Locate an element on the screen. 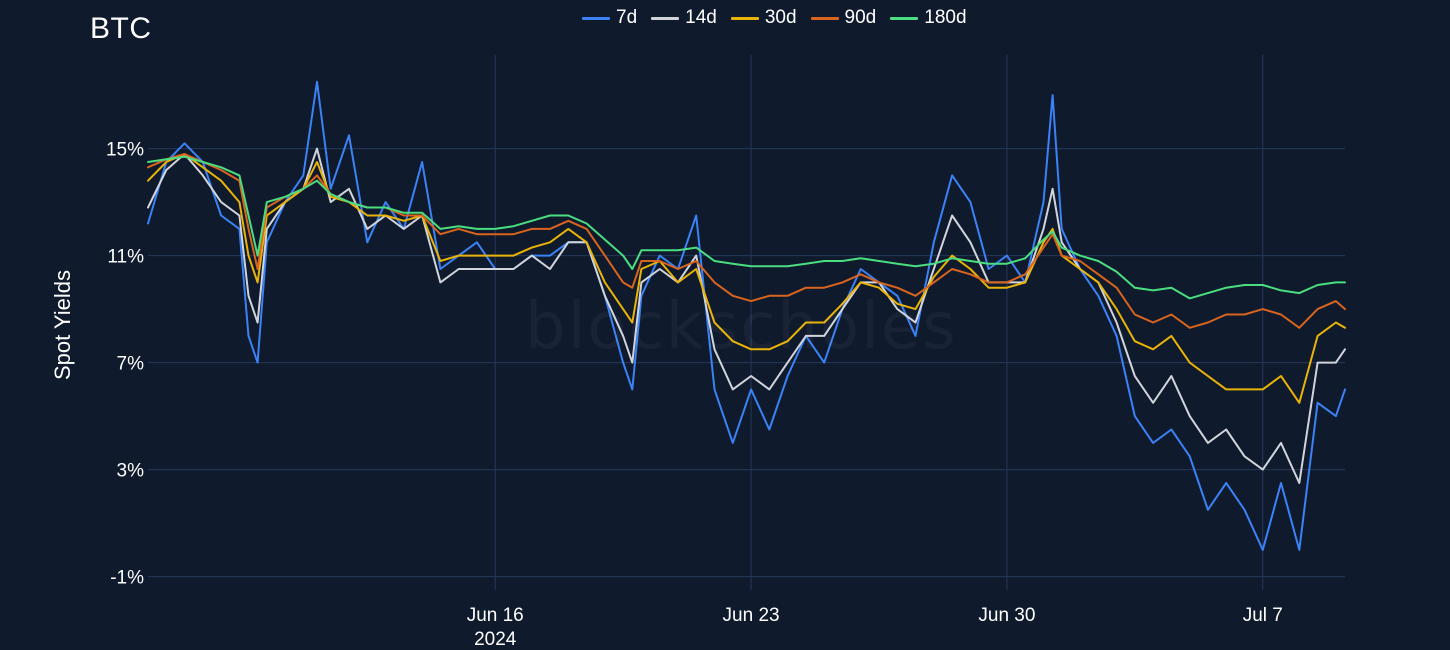  legend-item-30d: 30d is located at coordinates (763, 18).